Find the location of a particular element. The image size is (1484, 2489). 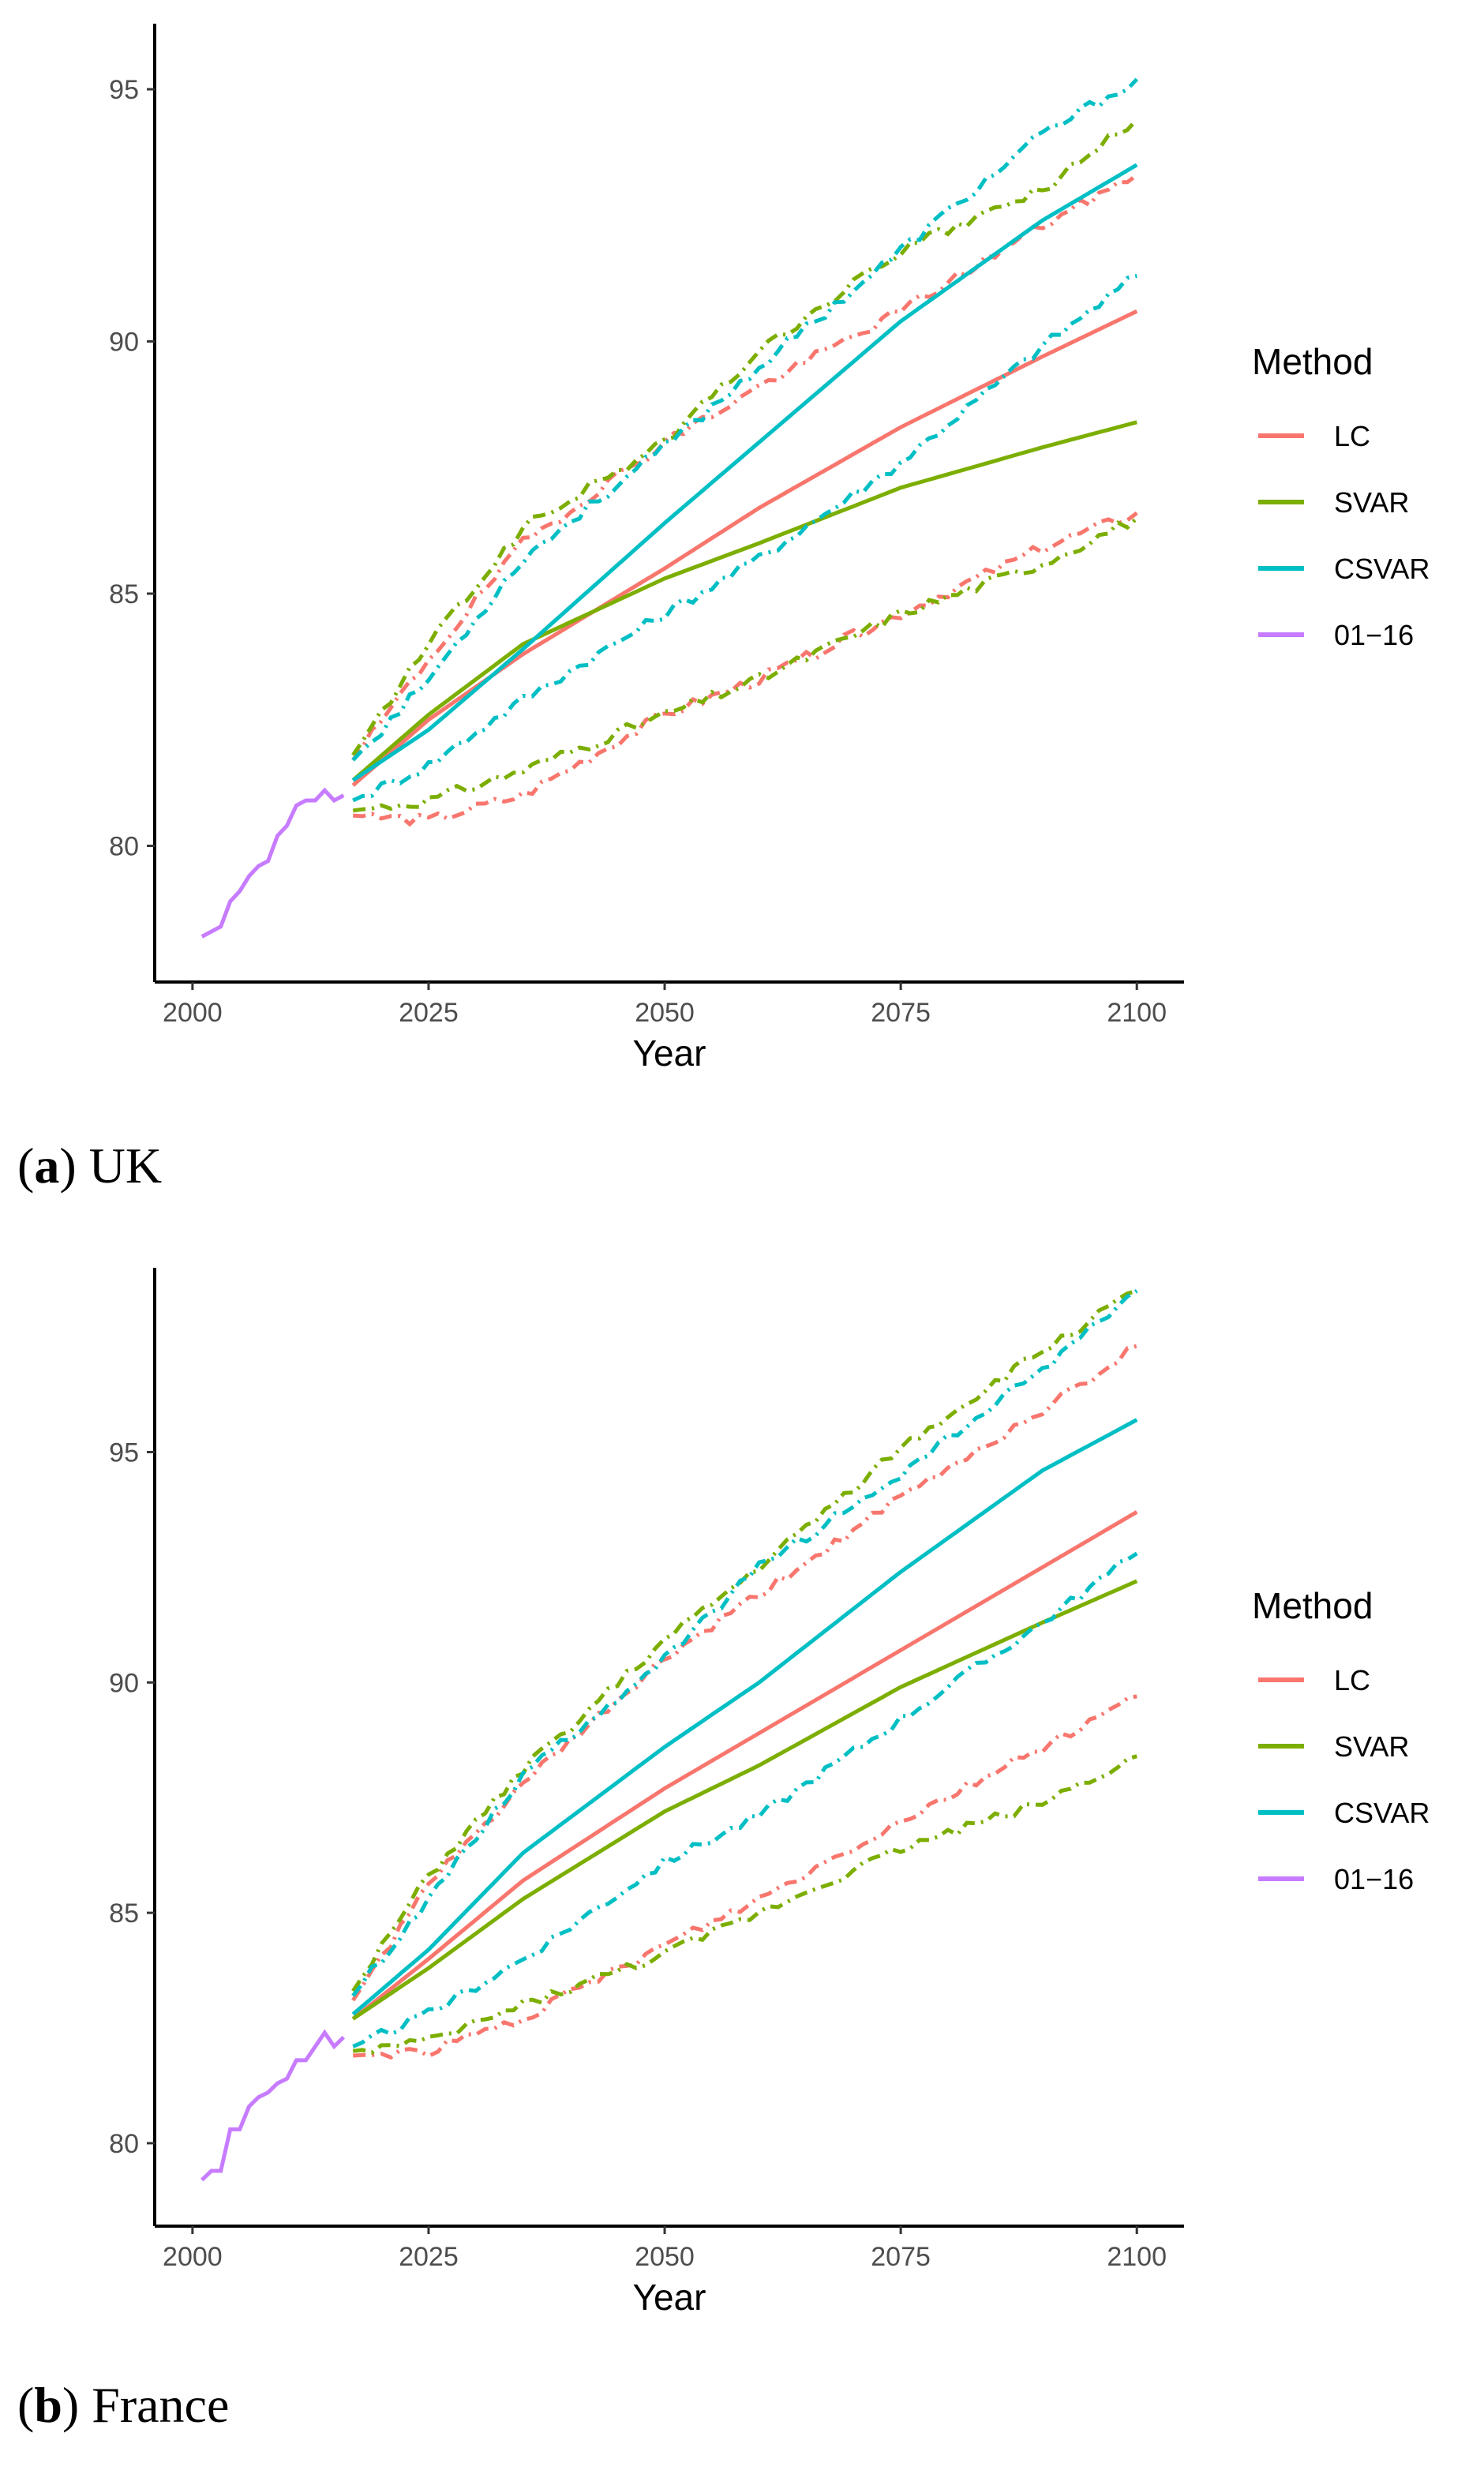

caption-text: UK is located at coordinates (126, 1166).